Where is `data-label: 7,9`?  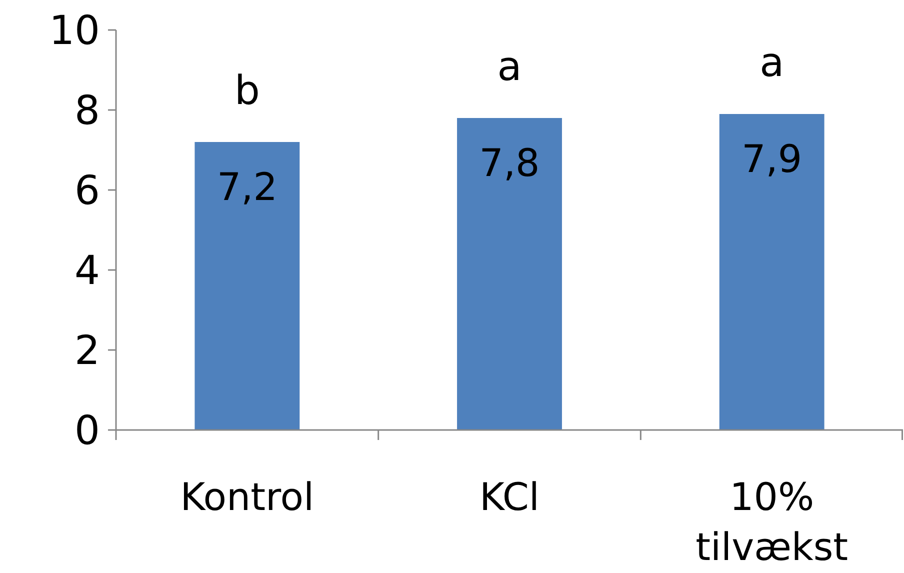
data-label: 7,9 is located at coordinates (772, 159).